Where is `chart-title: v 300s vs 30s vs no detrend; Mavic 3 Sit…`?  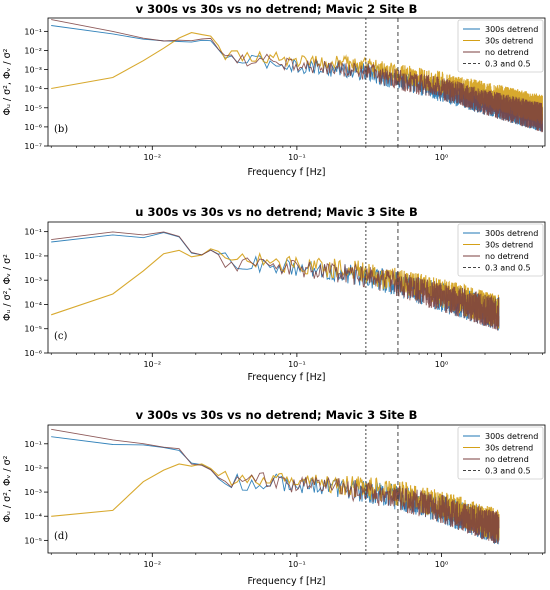 chart-title: v 300s vs 30s vs no detrend; Mavic 3 Sit… is located at coordinates (277, 415).